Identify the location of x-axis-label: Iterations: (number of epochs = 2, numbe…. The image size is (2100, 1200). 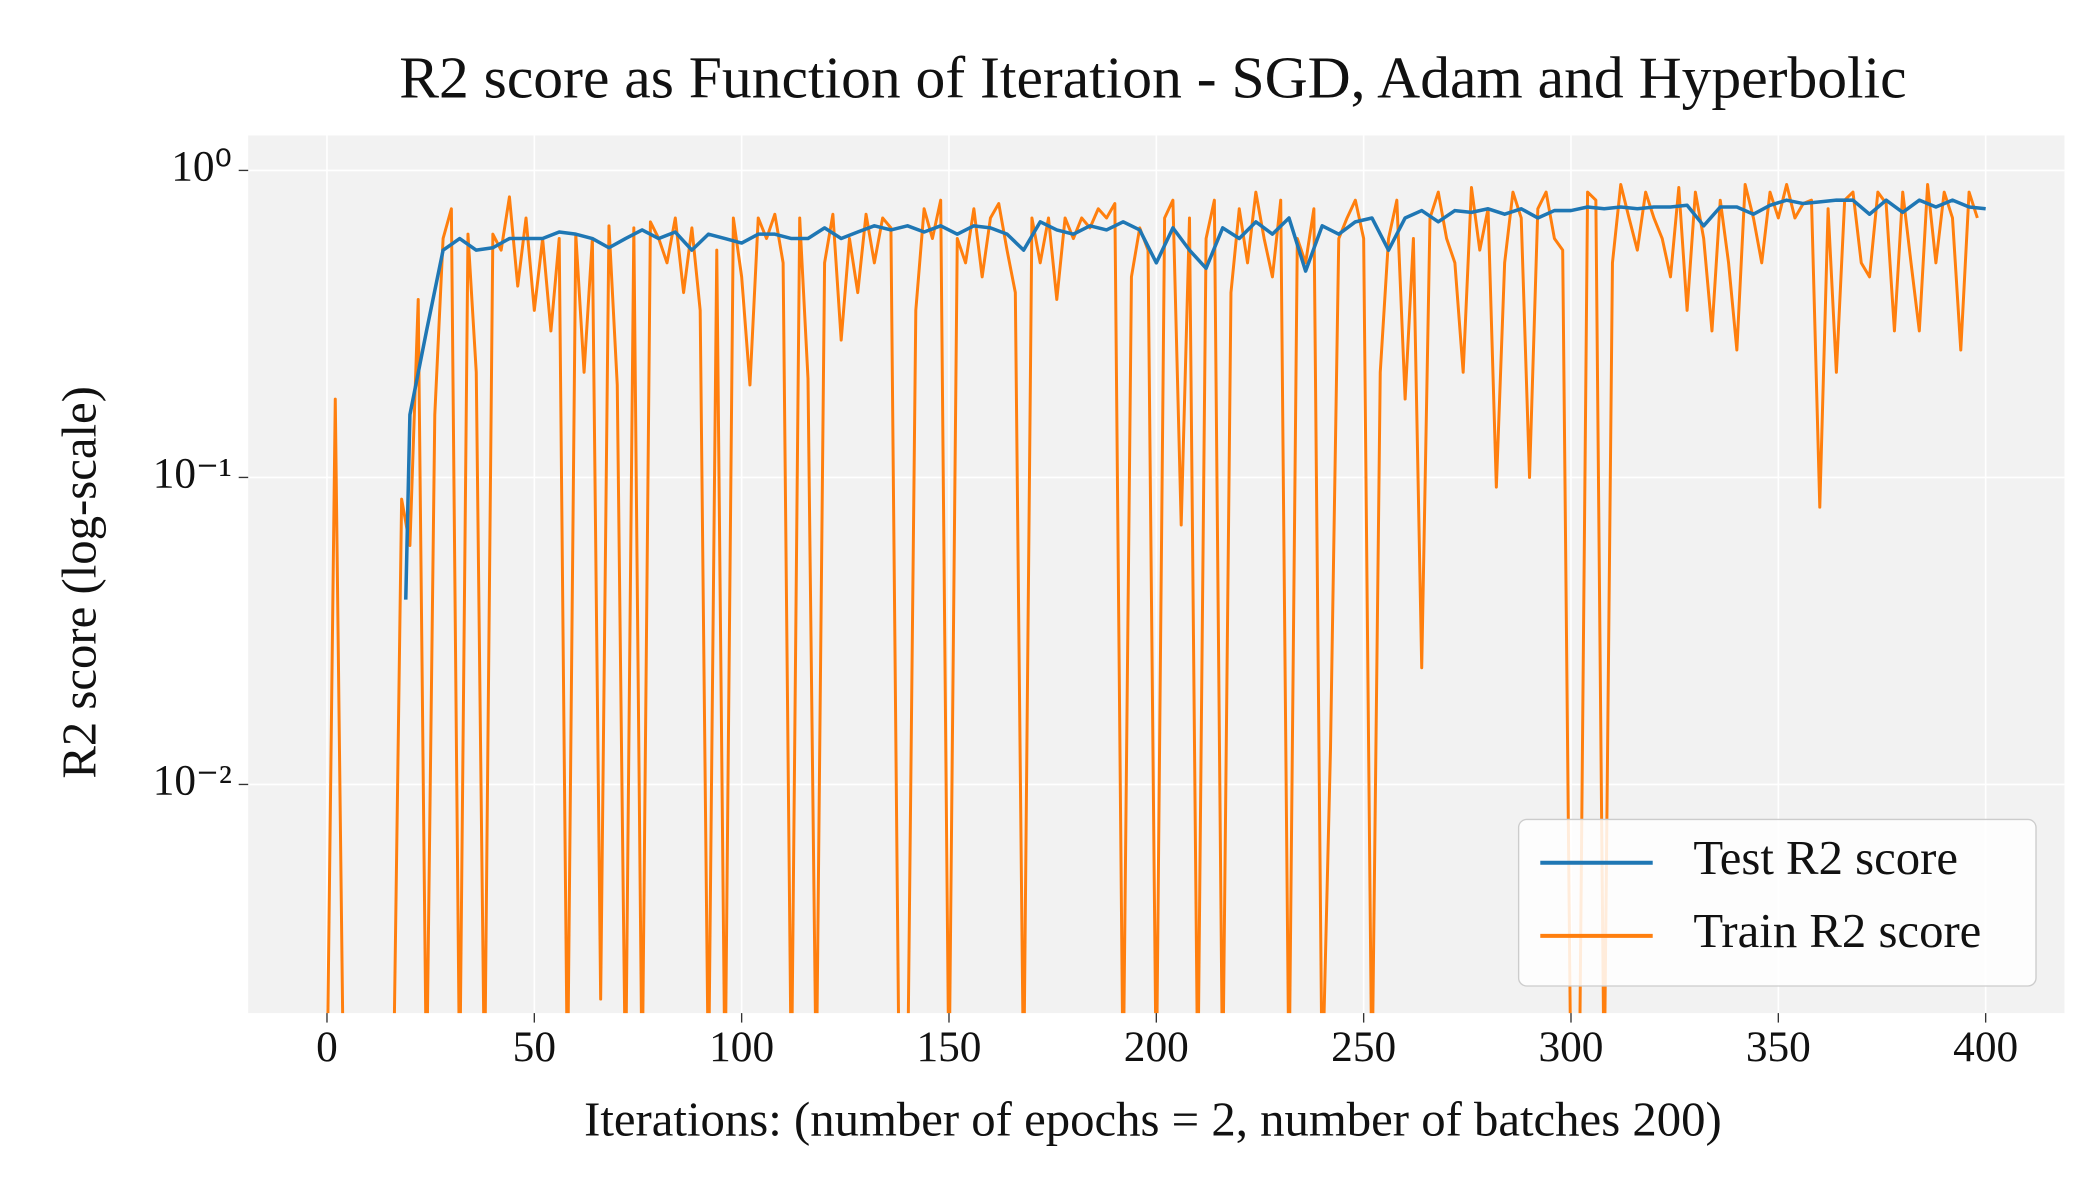
(1153, 1119).